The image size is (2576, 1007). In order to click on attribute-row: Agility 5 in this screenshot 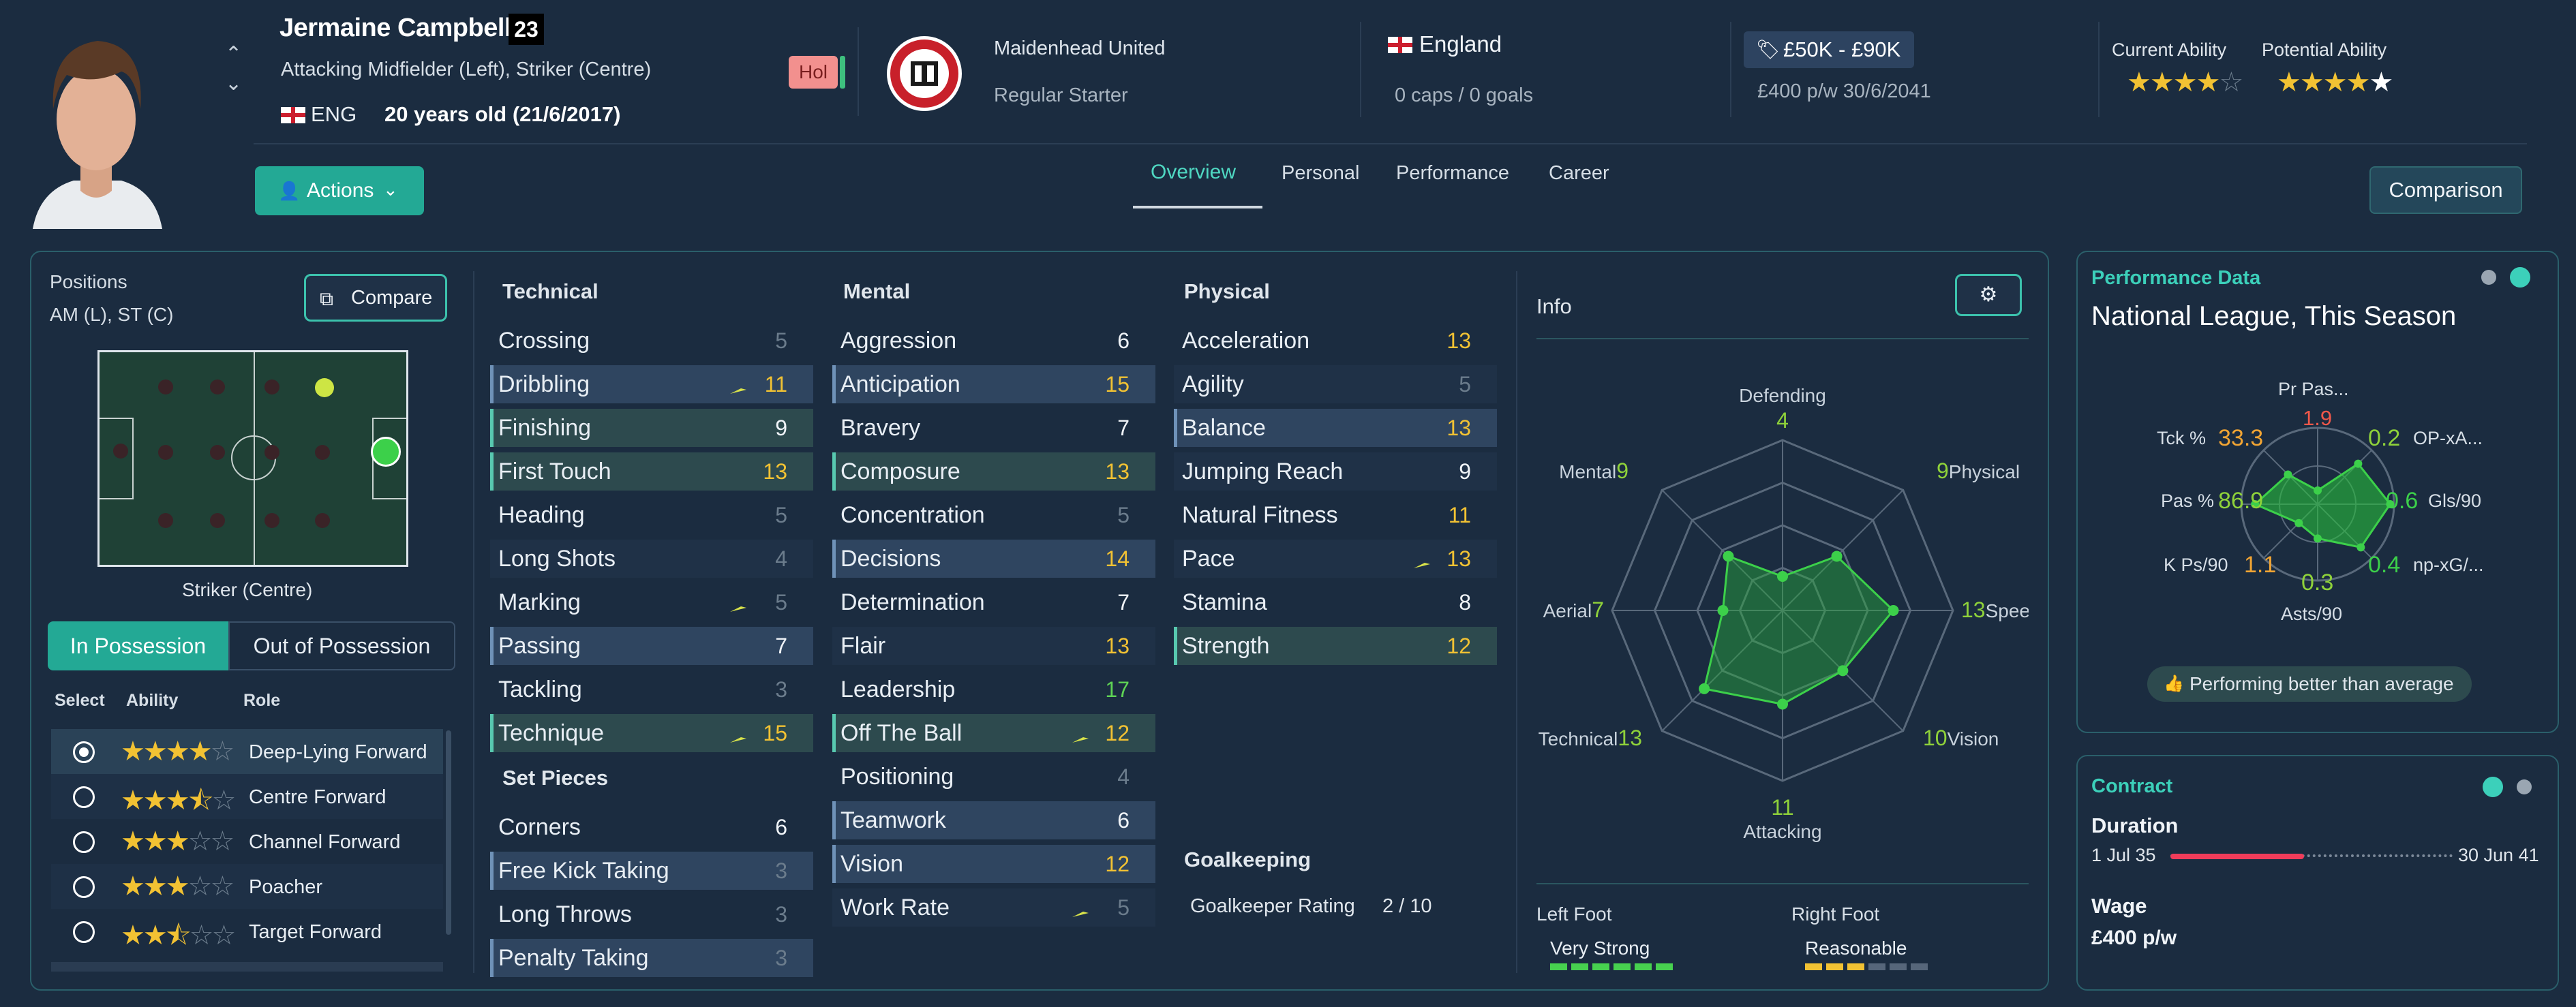, I will do `click(1335, 384)`.